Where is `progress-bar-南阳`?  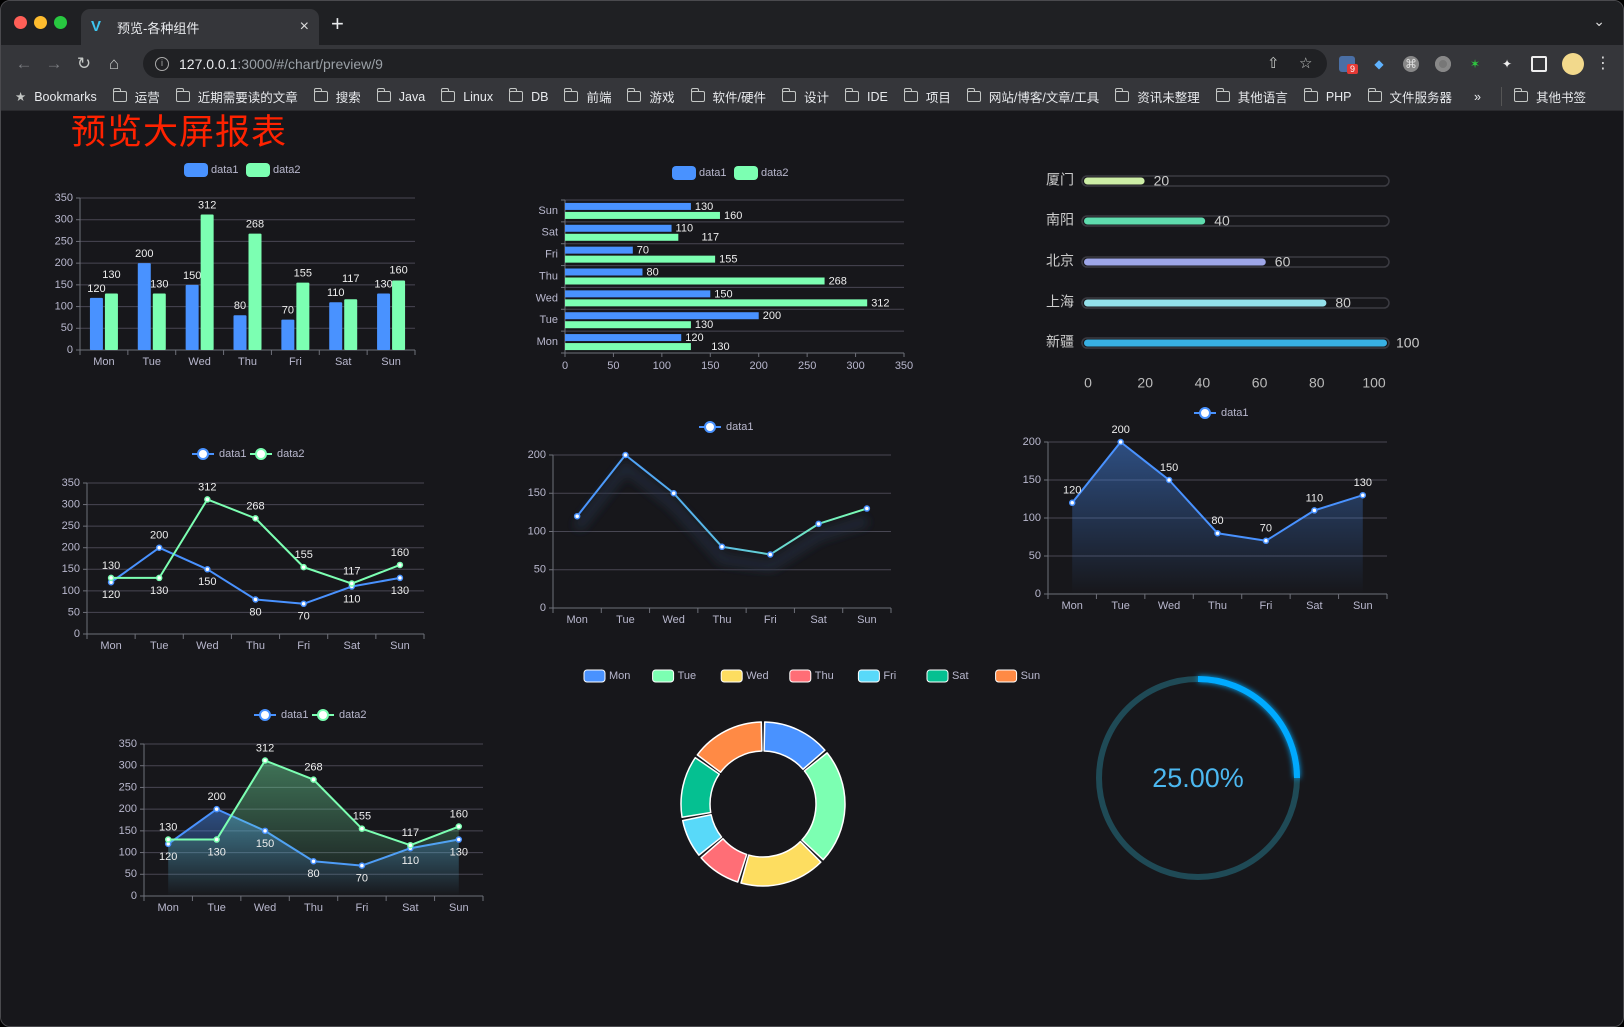
progress-bar-南阳 is located at coordinates (1145, 221).